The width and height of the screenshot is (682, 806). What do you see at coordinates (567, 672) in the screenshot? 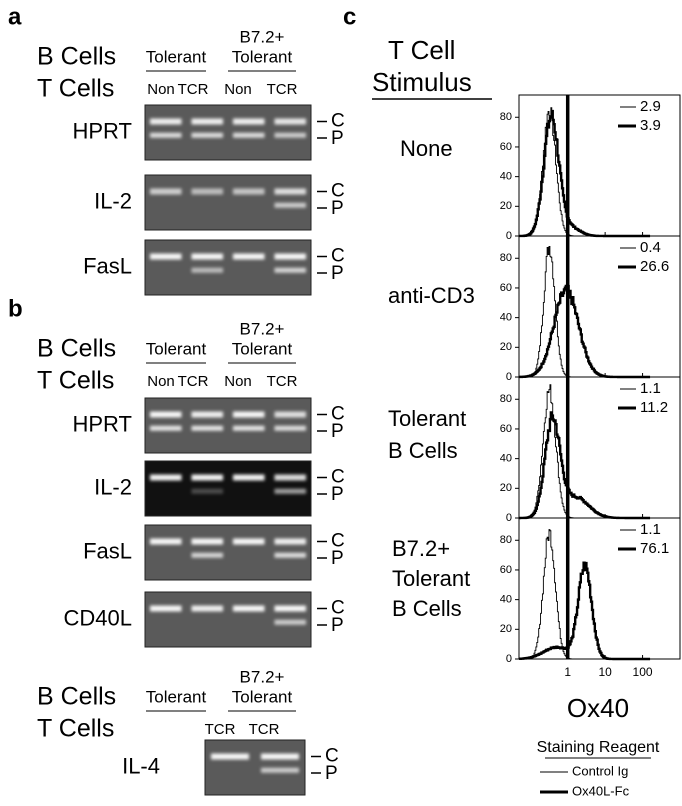
I see `x-tick-label: 1` at bounding box center [567, 672].